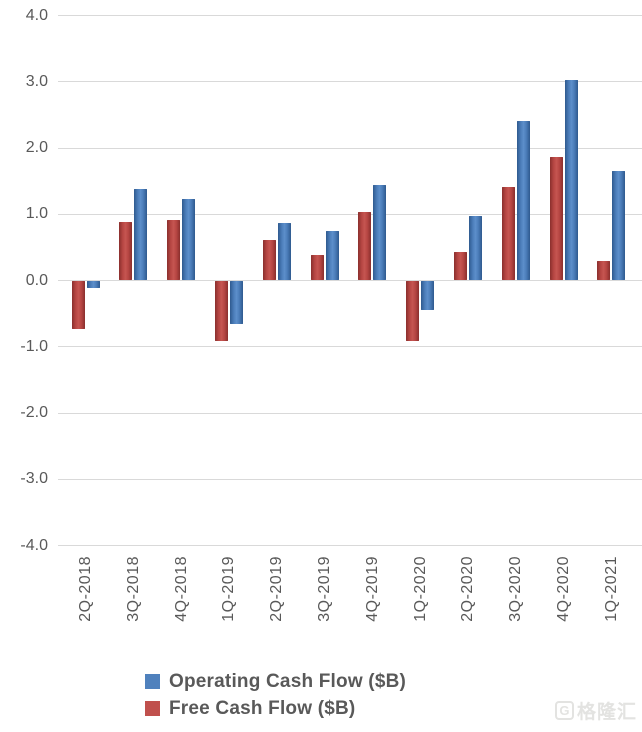 This screenshot has width=642, height=732. Describe the element at coordinates (420, 589) in the screenshot. I see `x-axis-tick-label: 1Q-2020` at that location.